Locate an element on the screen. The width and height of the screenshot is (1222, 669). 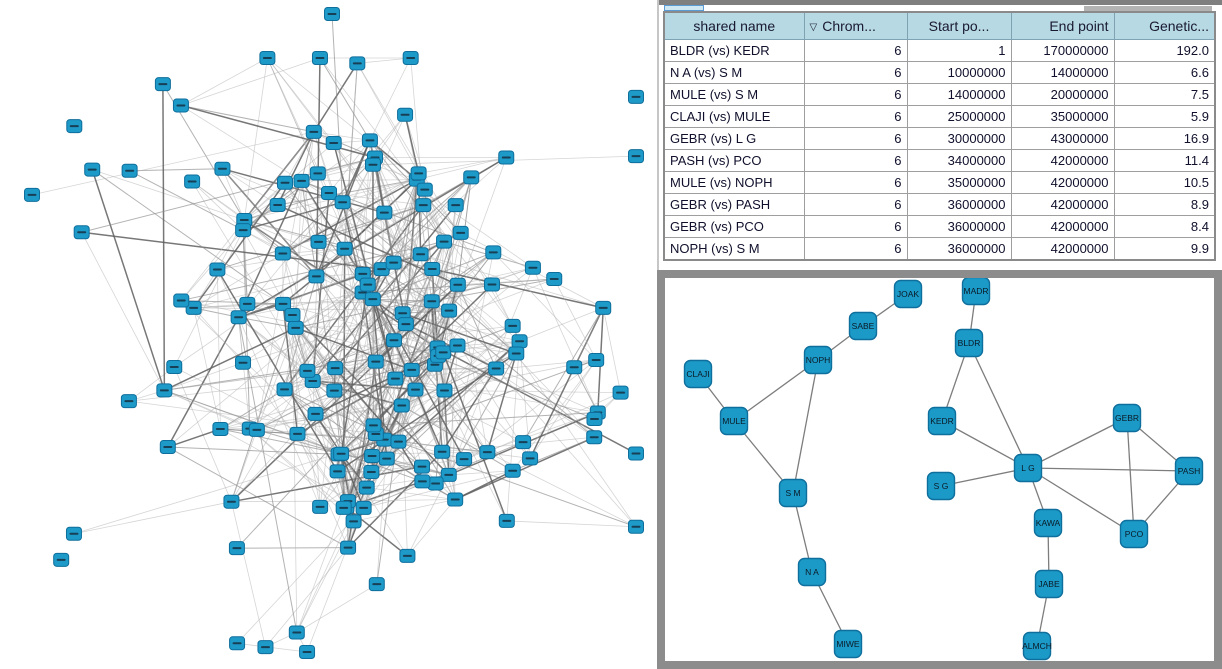
table-row: MULE (vs) S M 6 14000000 20000000 7.5 is located at coordinates (939, 94).